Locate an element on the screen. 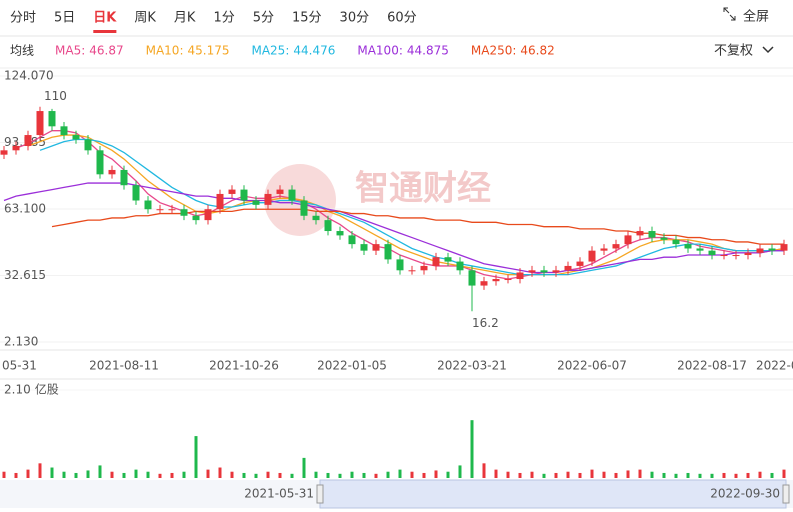 The height and width of the screenshot is (512, 793). tab: 5日 is located at coordinates (64, 18).